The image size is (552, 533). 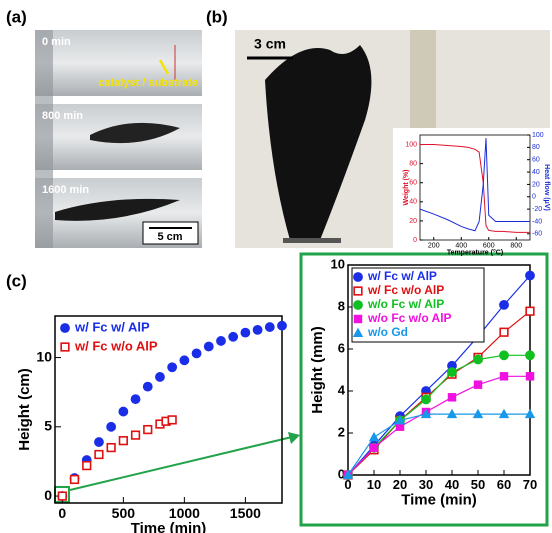 What do you see at coordinates (406, 187) in the screenshot?
I see `y-axis-label: Weight (%)` at bounding box center [406, 187].